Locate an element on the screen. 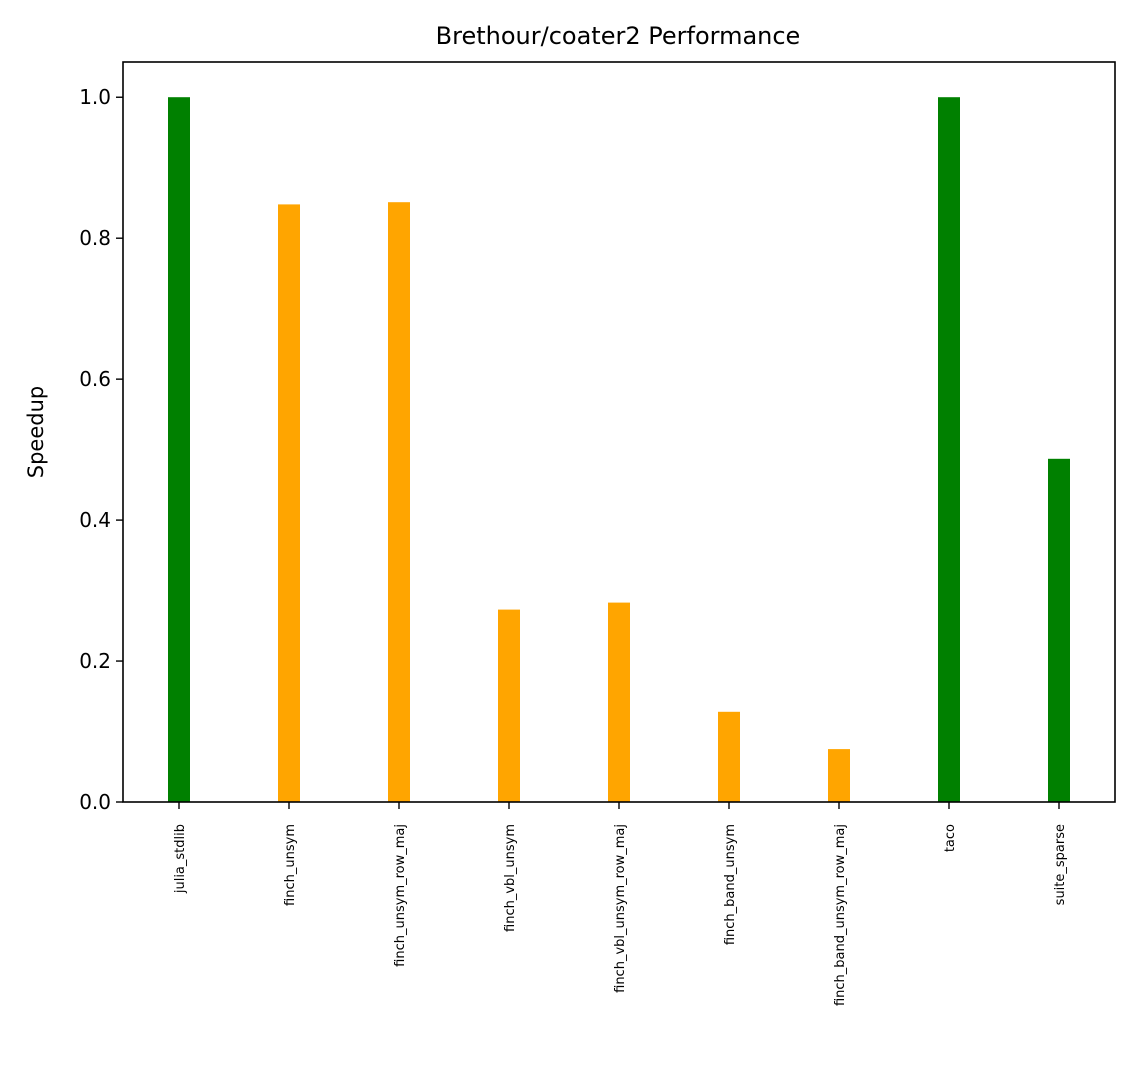 This screenshot has width=1134, height=1074. x-tick-label: taco is located at coordinates (950, 838).